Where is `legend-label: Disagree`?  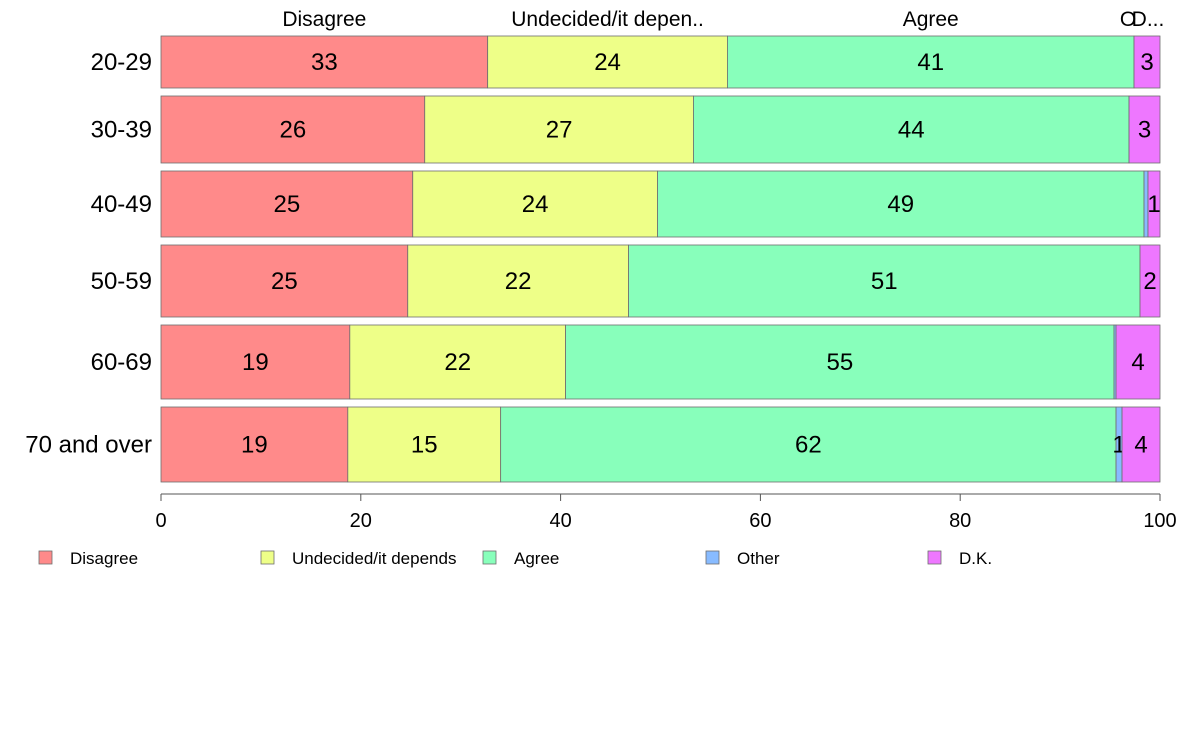 legend-label: Disagree is located at coordinates (104, 558).